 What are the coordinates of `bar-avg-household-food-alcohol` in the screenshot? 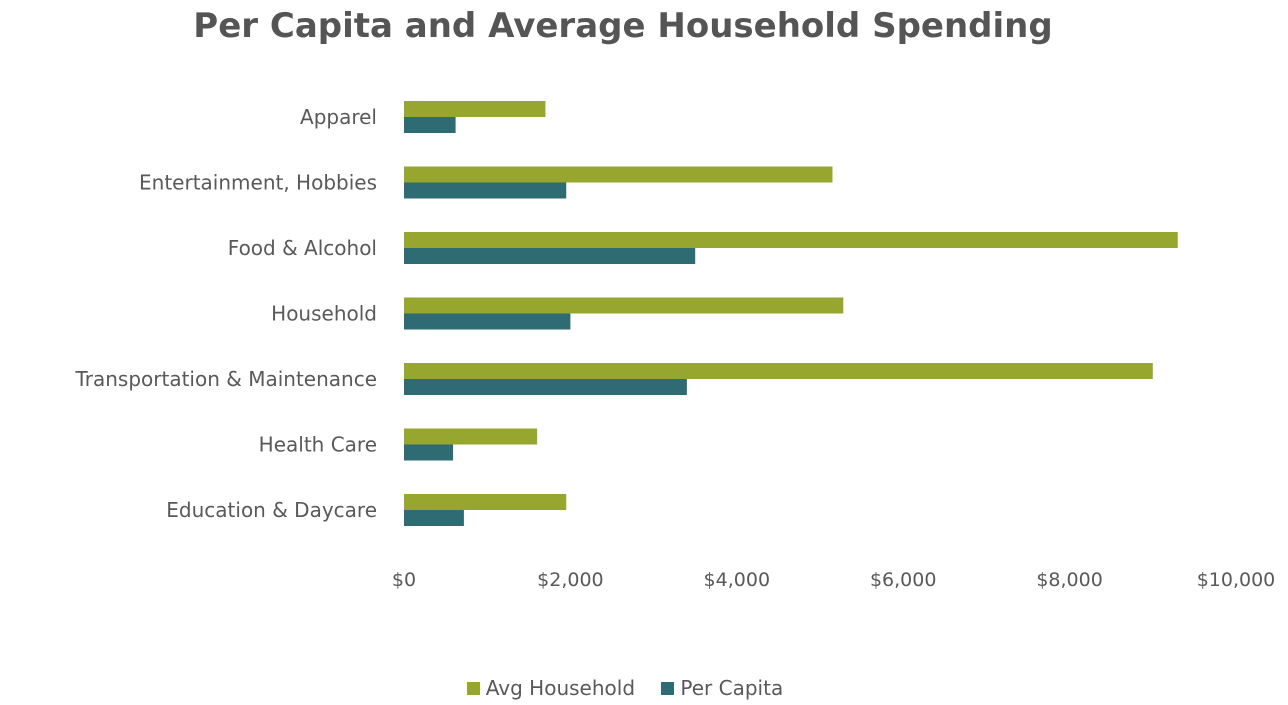 It's located at (791, 240).